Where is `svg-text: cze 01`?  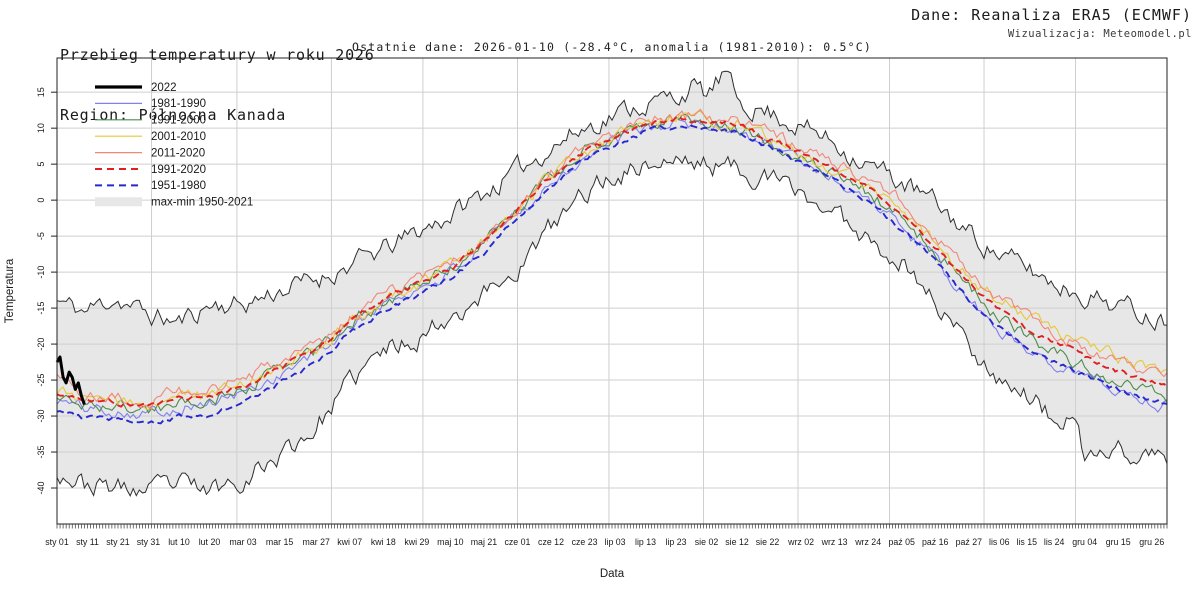 svg-text: cze 01 is located at coordinates (518, 542).